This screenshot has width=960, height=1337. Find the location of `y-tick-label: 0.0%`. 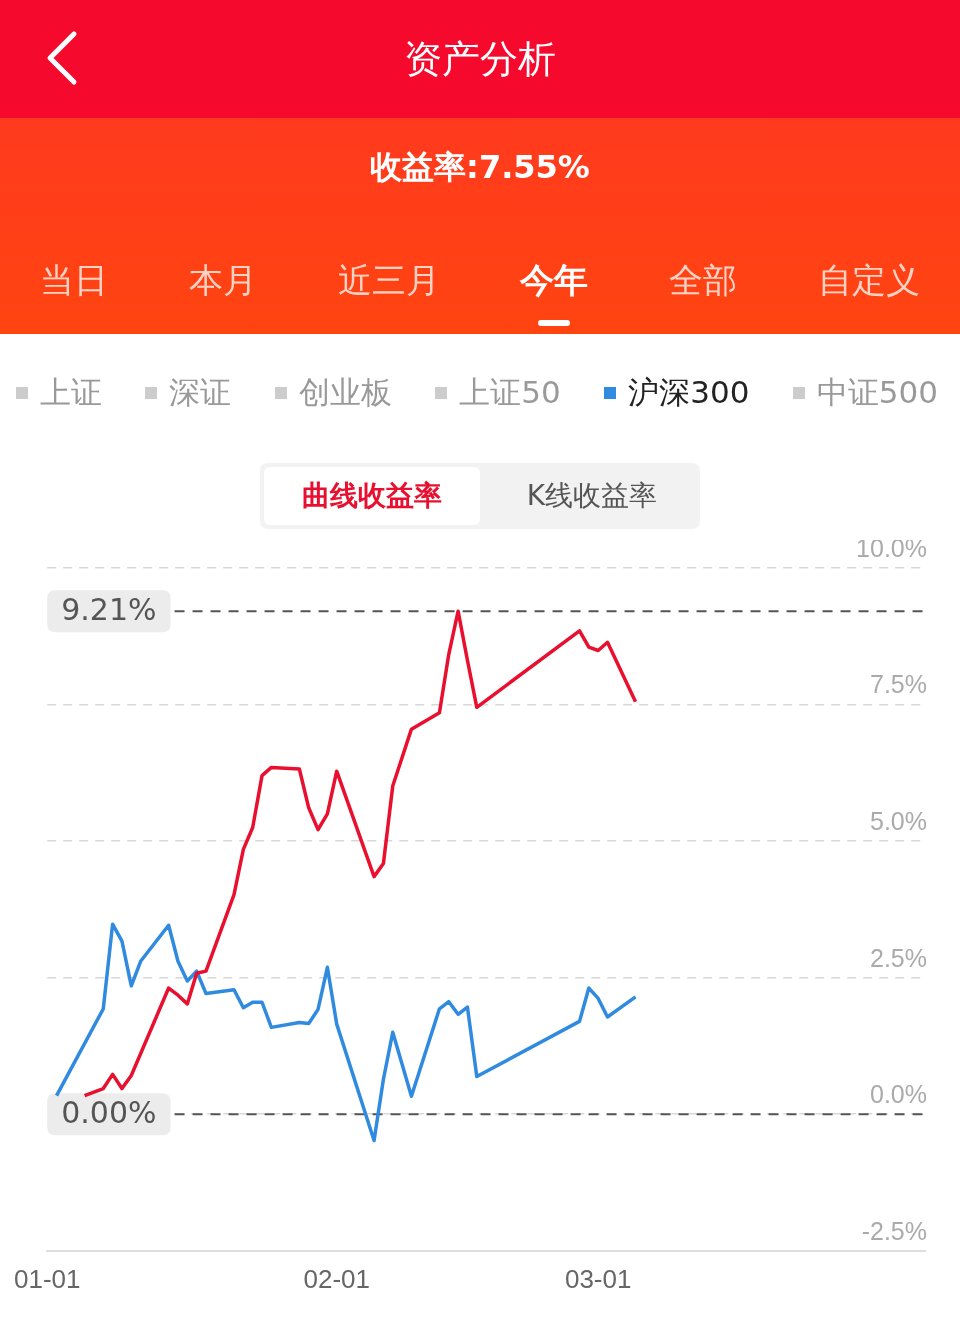

y-tick-label: 0.0% is located at coordinates (898, 1094).